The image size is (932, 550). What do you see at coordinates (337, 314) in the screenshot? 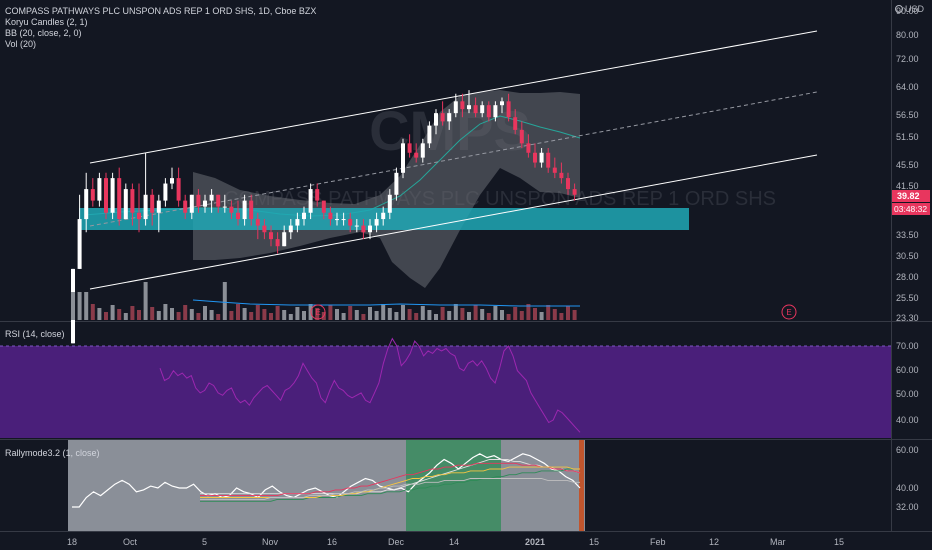
I see `volume-bar` at bounding box center [337, 314].